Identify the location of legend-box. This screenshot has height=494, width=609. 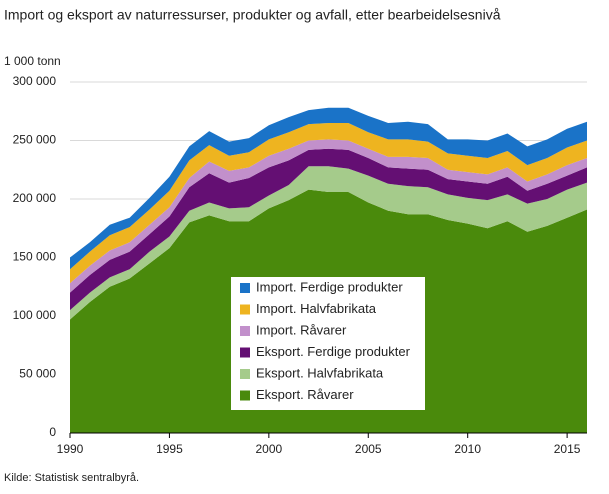
(328, 343).